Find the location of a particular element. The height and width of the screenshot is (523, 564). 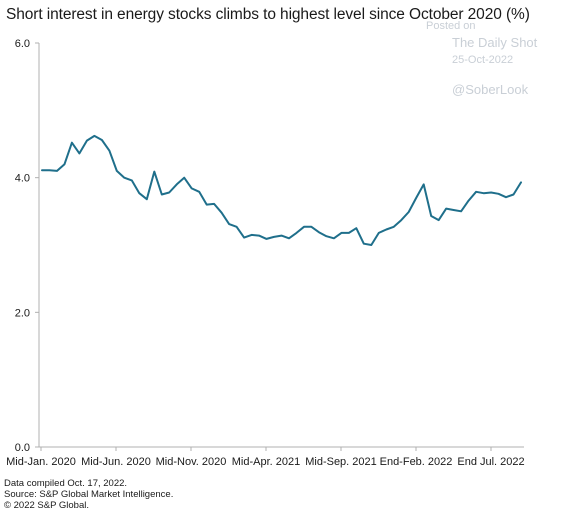

watermark-posted: Posted on is located at coordinates (451, 26).